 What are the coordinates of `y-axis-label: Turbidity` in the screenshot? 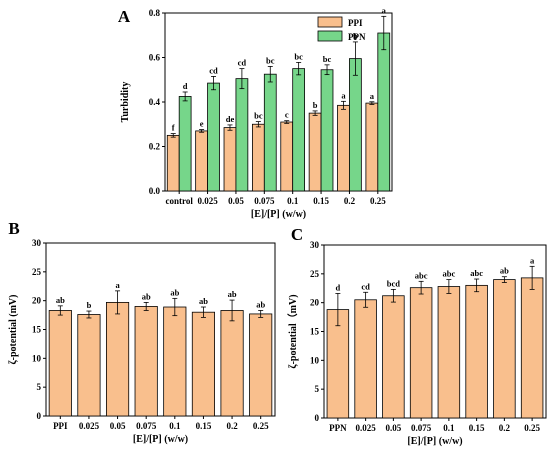 It's located at (125, 102).